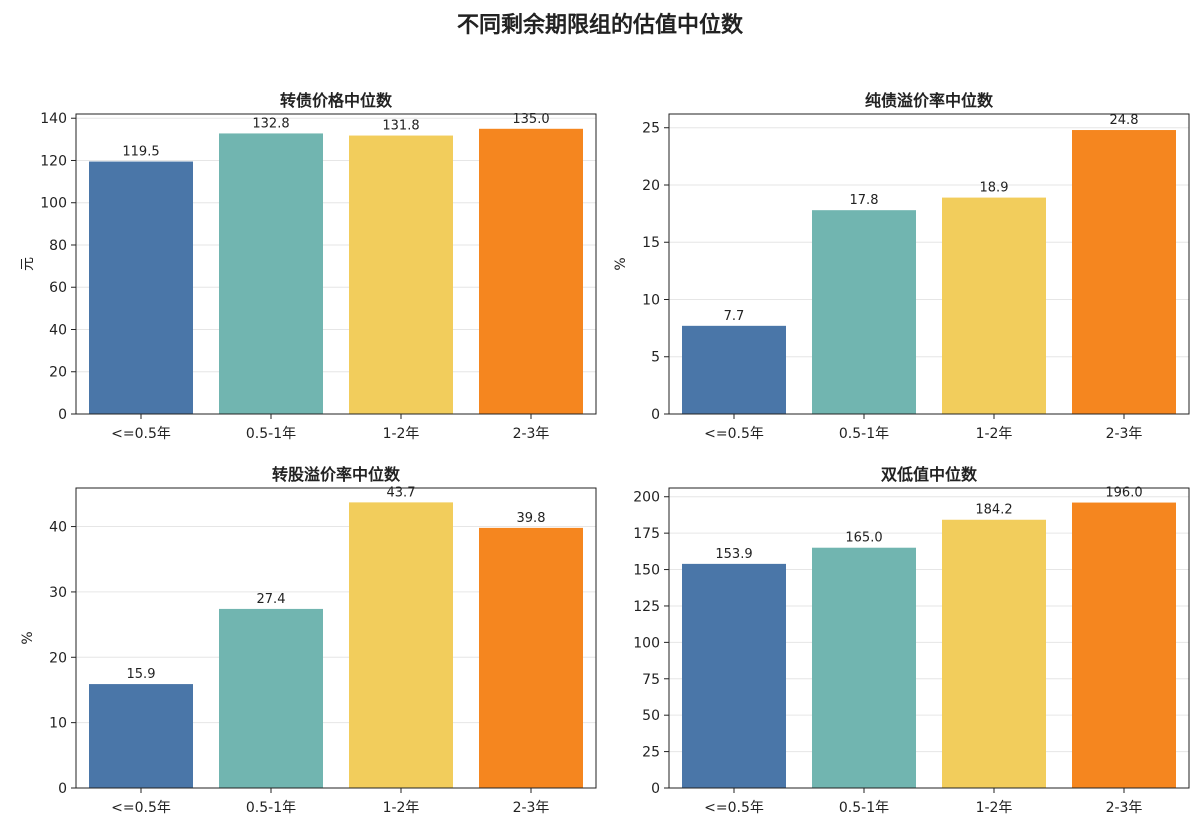  I want to click on y-tick-label: 5, so click(655, 358).